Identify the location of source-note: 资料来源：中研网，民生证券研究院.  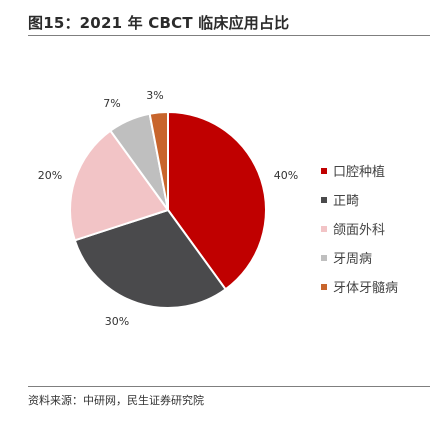
(116, 400).